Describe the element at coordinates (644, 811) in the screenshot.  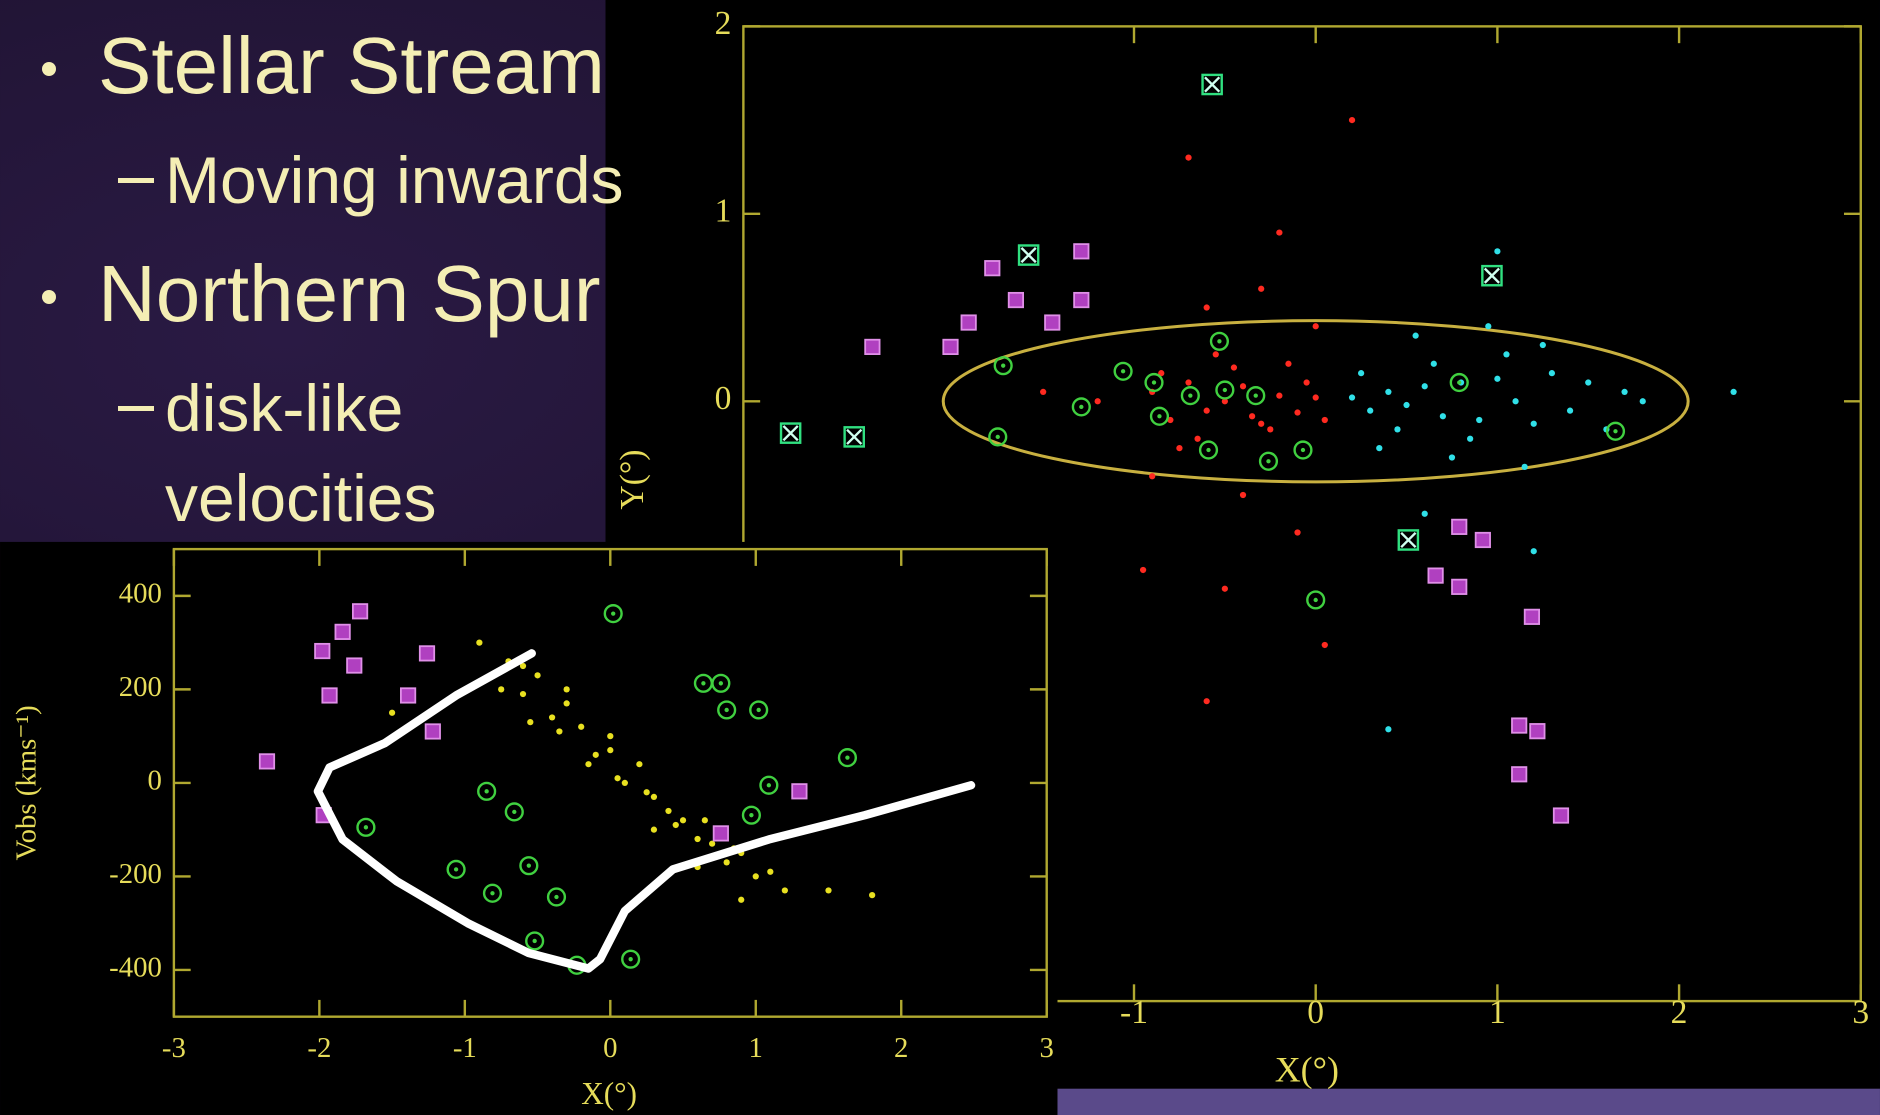
I see `curve` at that location.